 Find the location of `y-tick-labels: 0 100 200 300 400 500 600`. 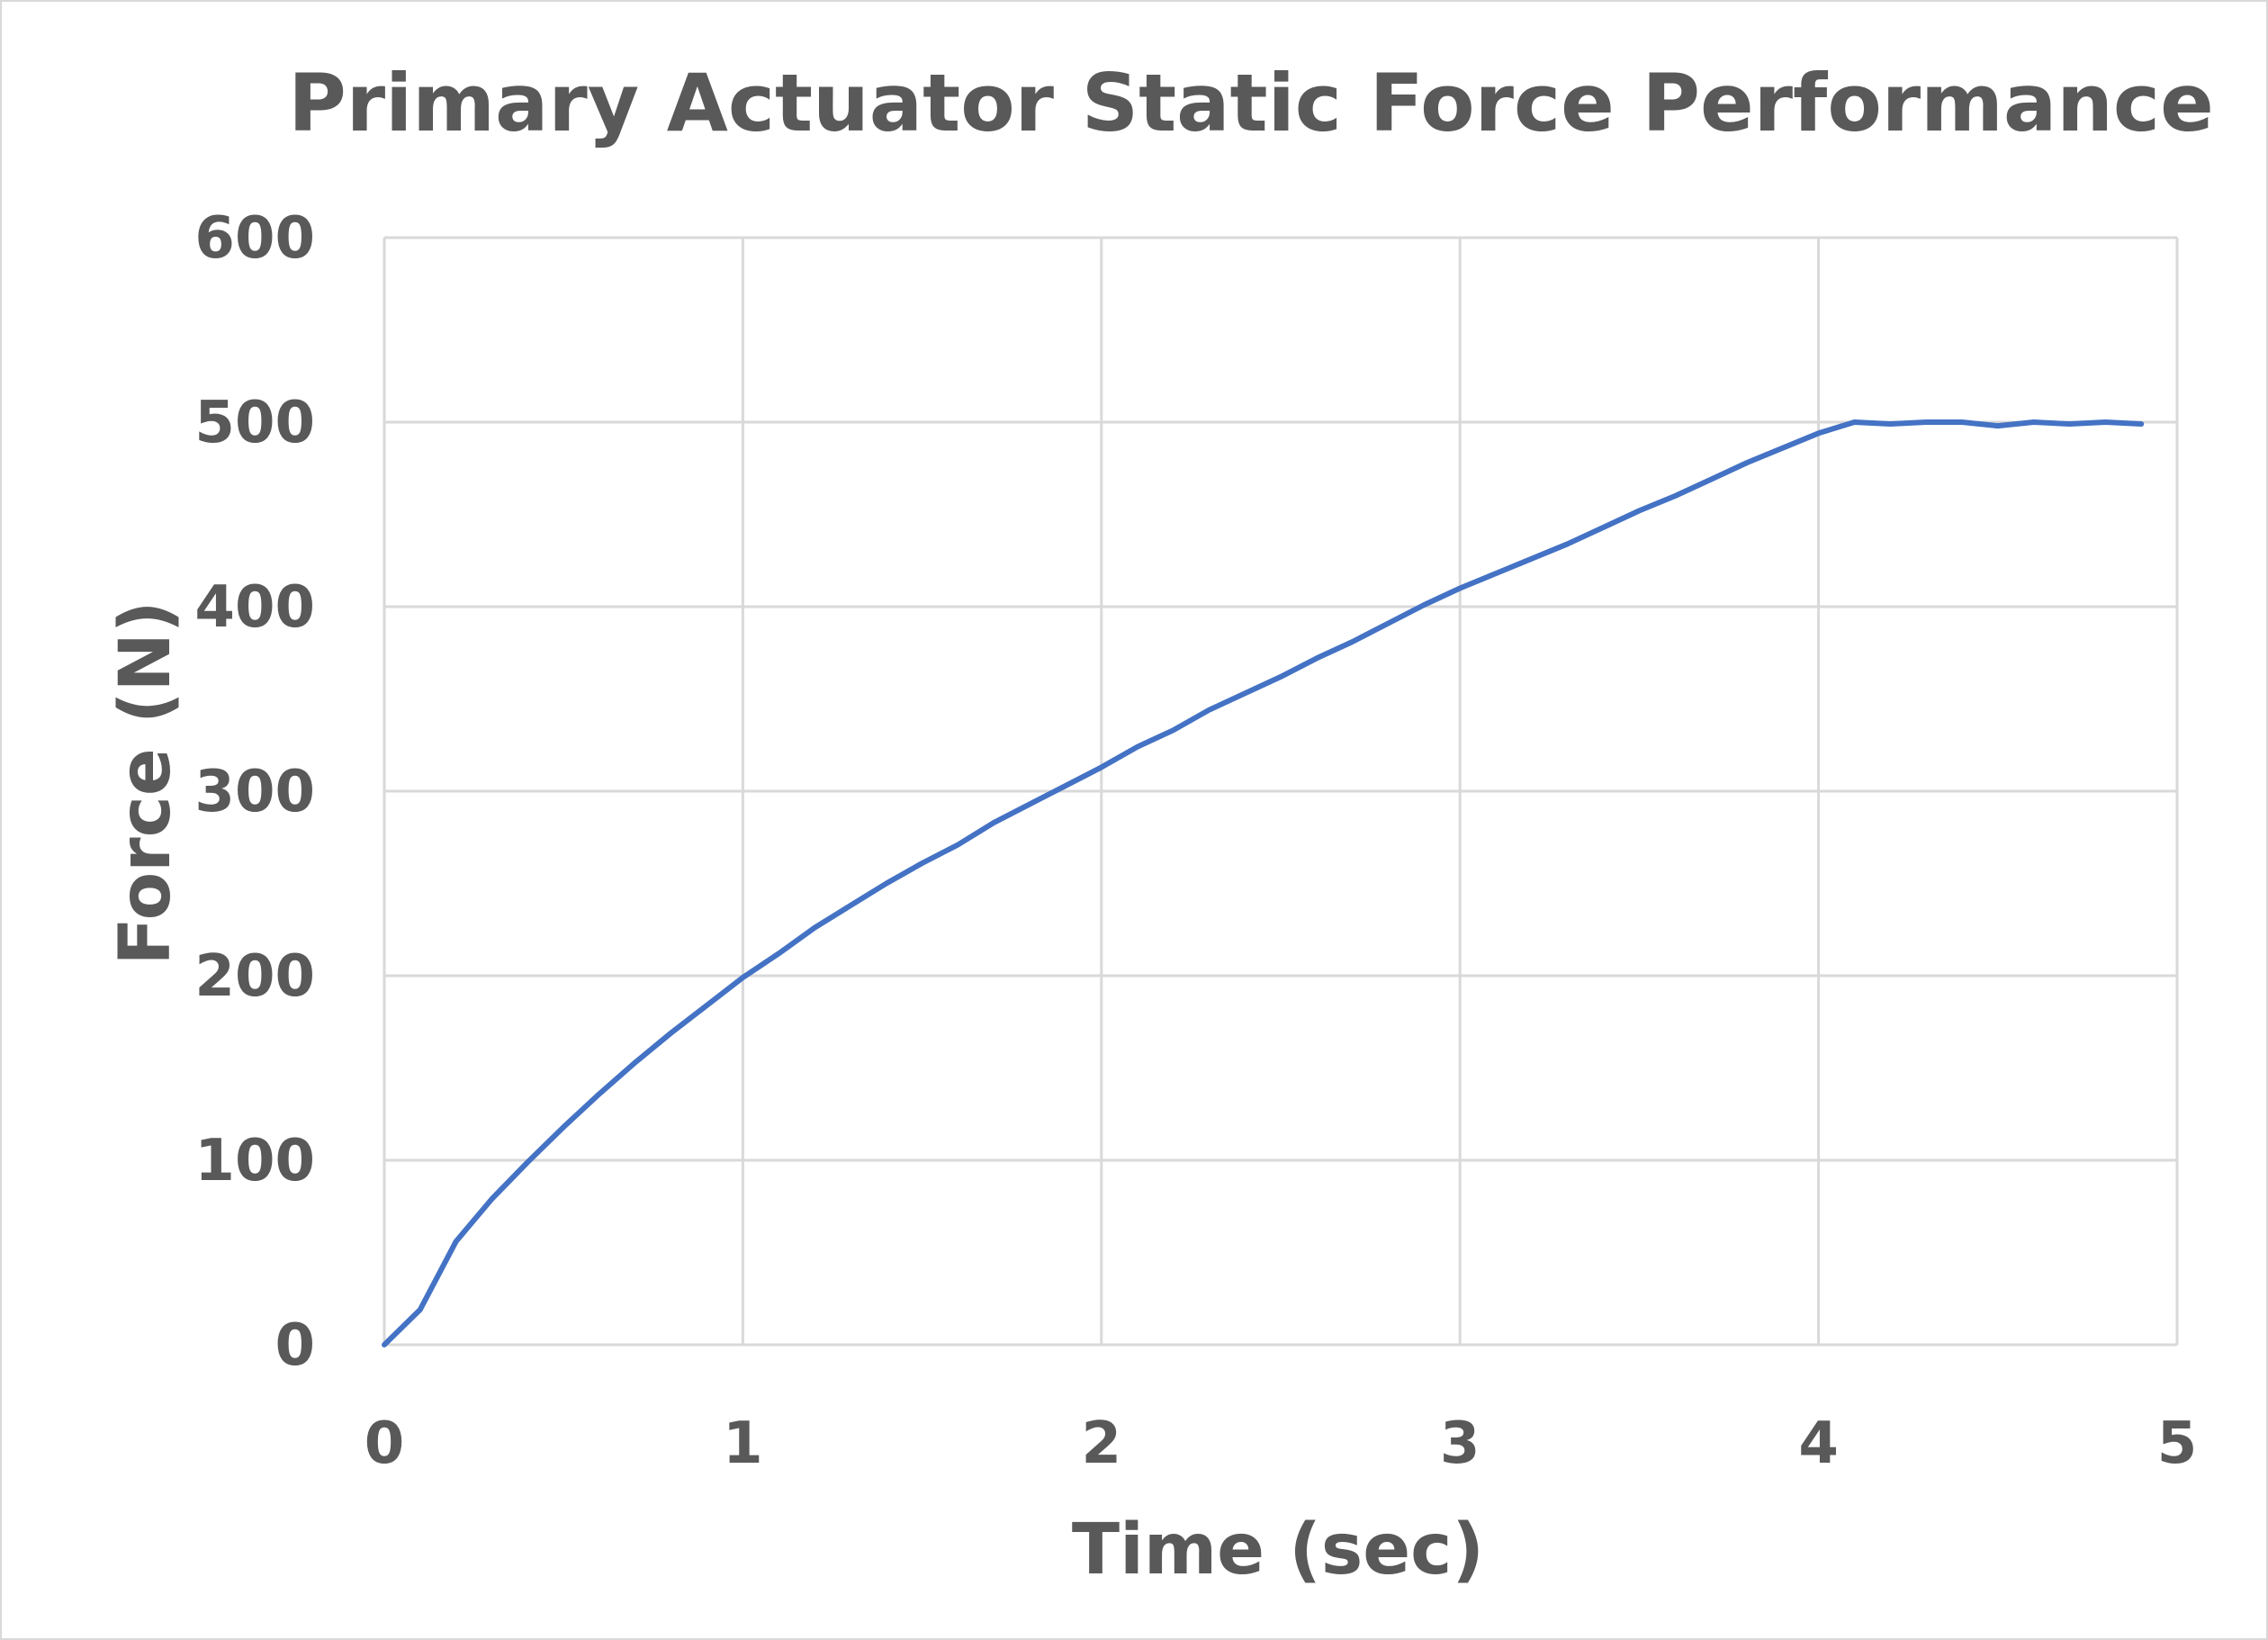

y-tick-labels: 0 100 200 300 400 500 600 is located at coordinates (254, 792).